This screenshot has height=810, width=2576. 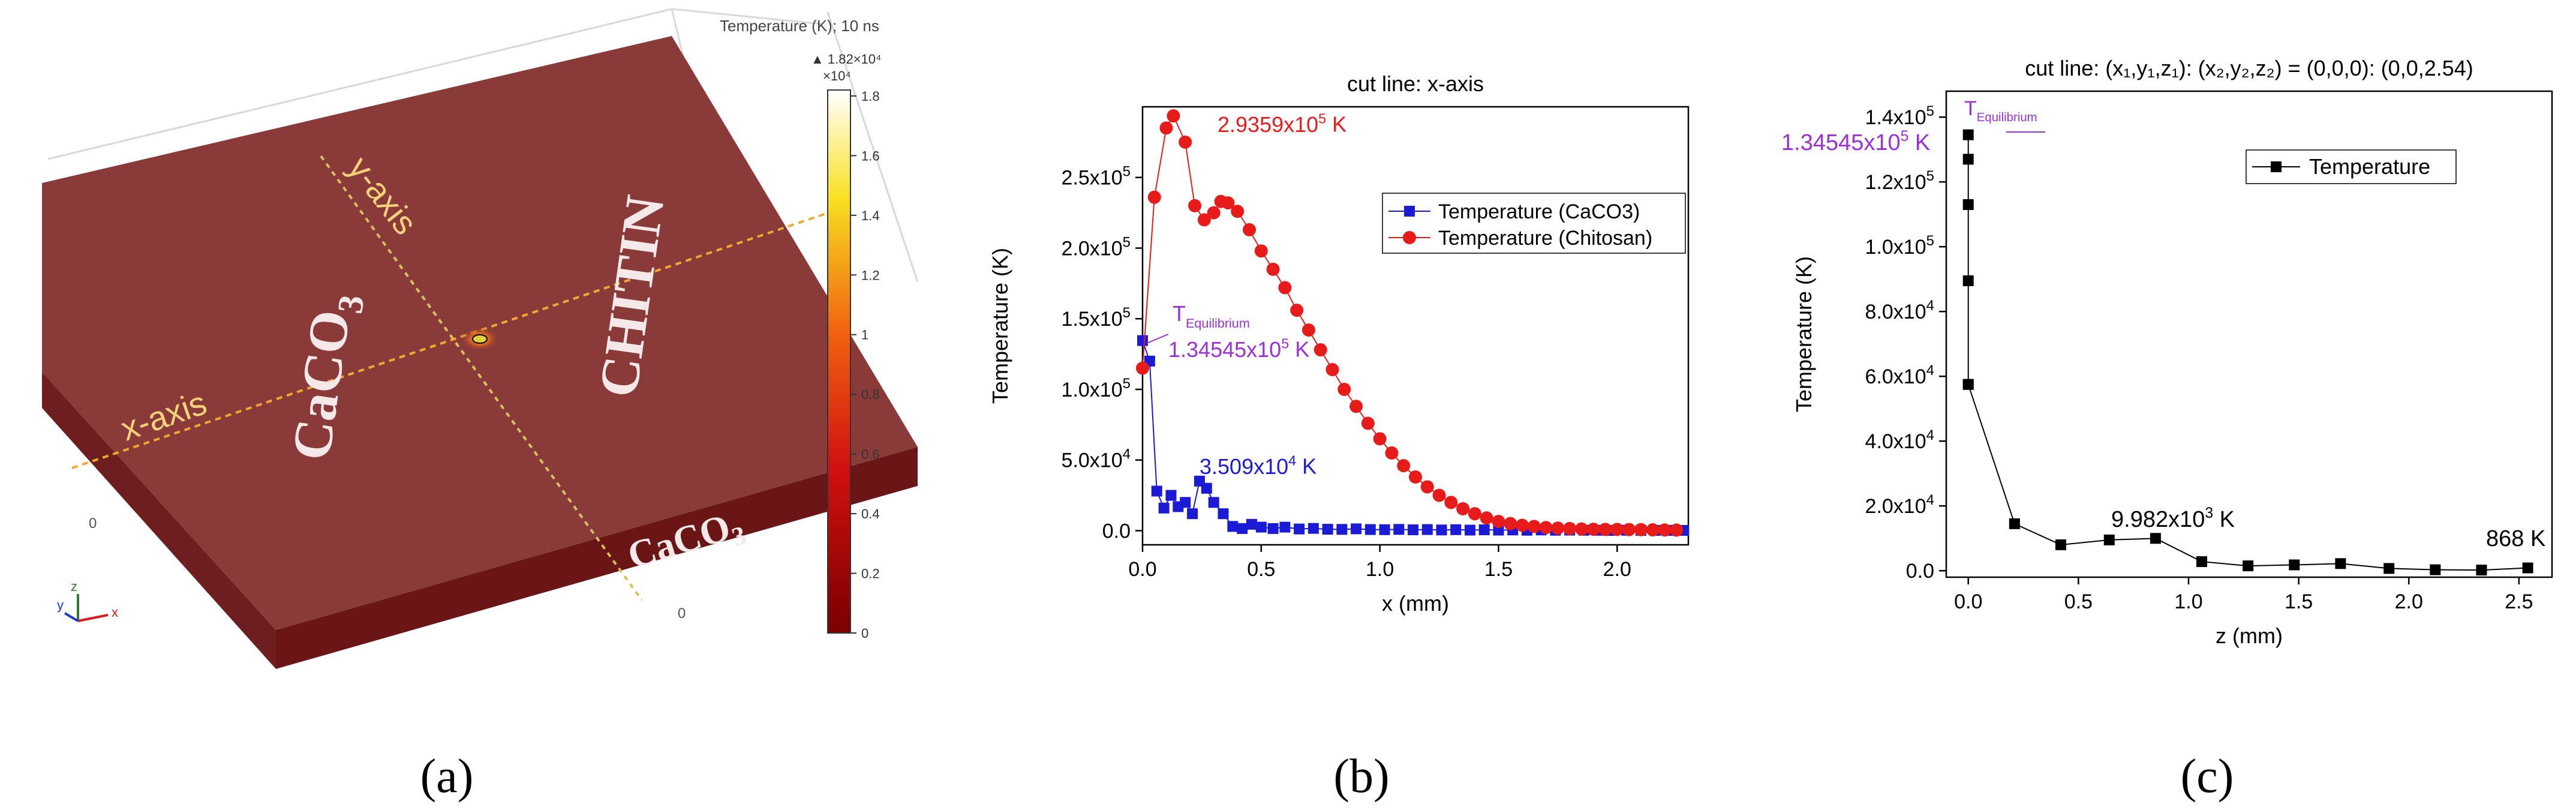 I want to click on x-axis-title: x (mm), so click(x=1415, y=603).